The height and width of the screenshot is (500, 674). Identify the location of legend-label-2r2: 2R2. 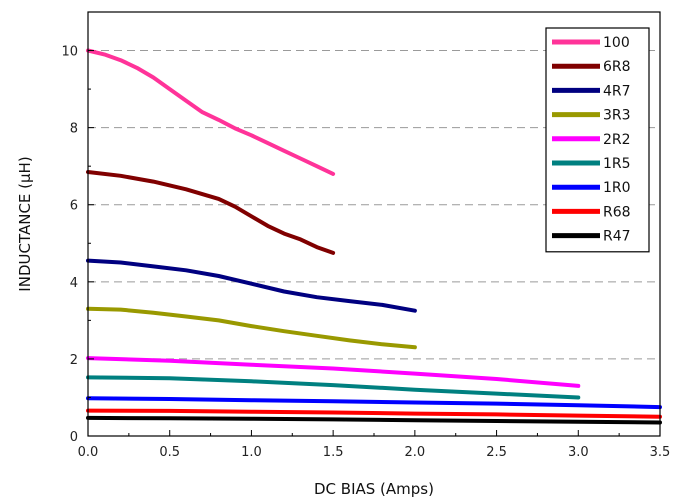
(617, 140).